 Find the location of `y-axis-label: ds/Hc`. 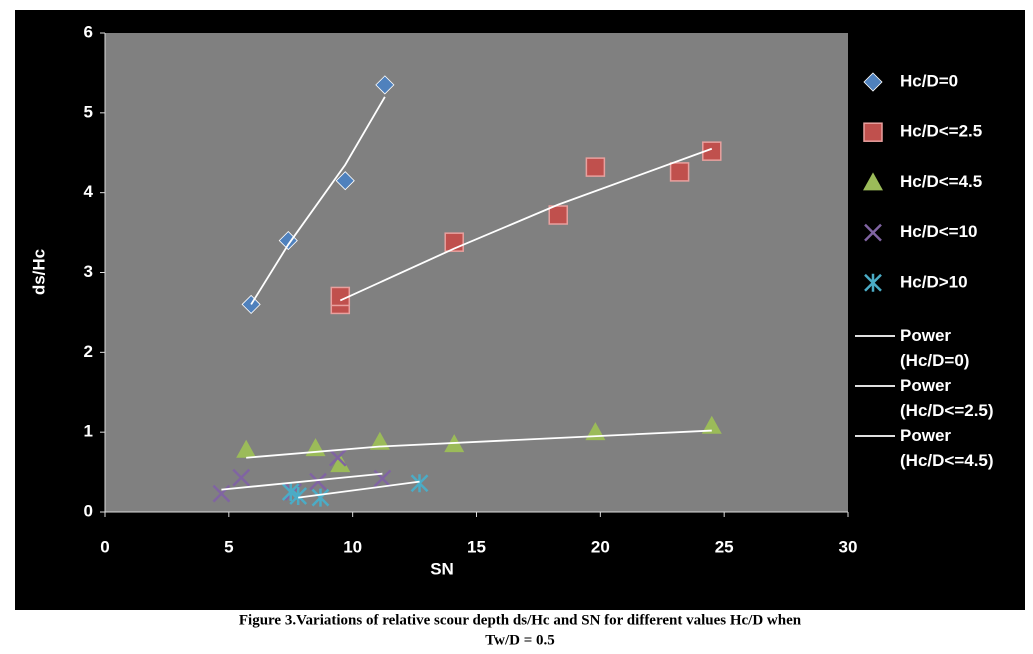

y-axis-label: ds/Hc is located at coordinates (38, 272).